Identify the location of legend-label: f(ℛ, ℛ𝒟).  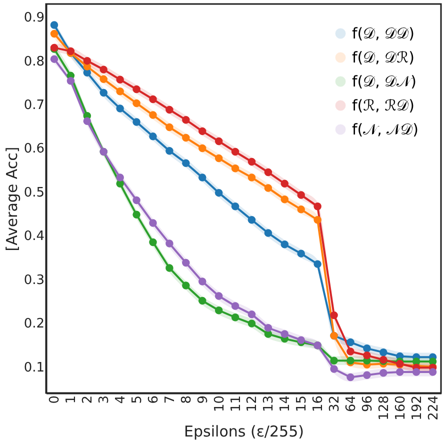
(383, 105).